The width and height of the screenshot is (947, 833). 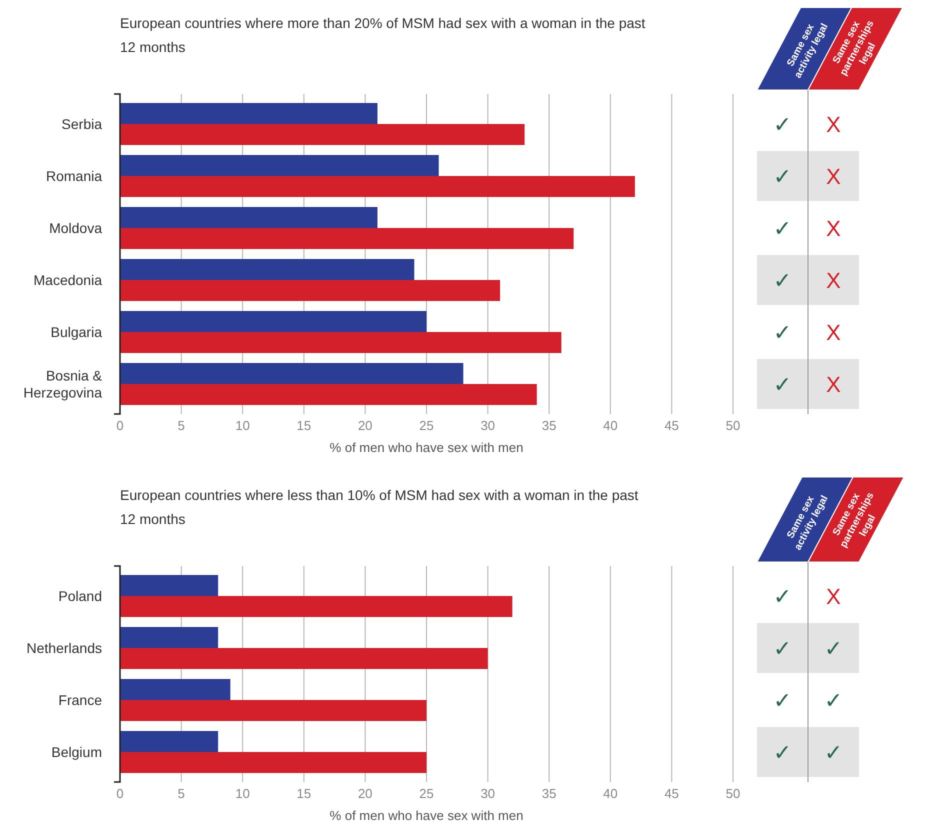 What do you see at coordinates (82, 124) in the screenshot?
I see `y-tick-label: Serbia` at bounding box center [82, 124].